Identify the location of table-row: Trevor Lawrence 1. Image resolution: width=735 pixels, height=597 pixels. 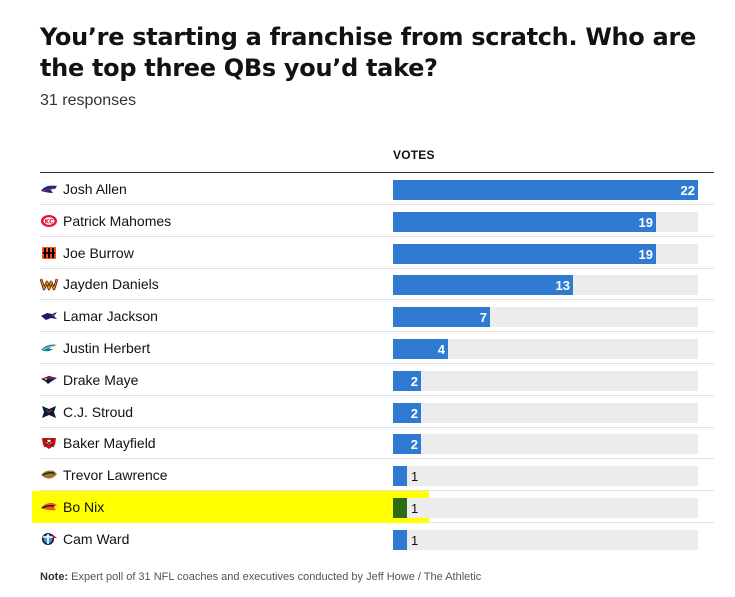
(377, 475).